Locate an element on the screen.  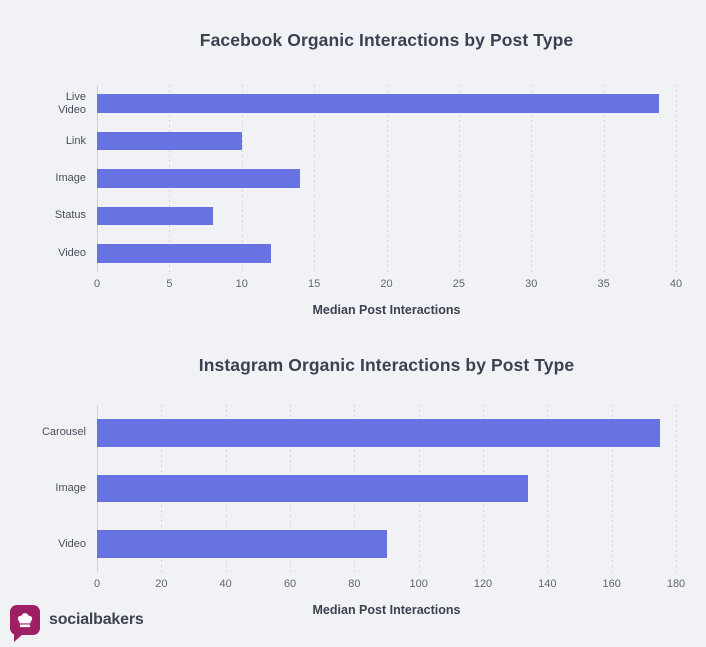
x-axis-ticks: 0 5 10 15 20 25 30 35 40 is located at coordinates (387, 285).